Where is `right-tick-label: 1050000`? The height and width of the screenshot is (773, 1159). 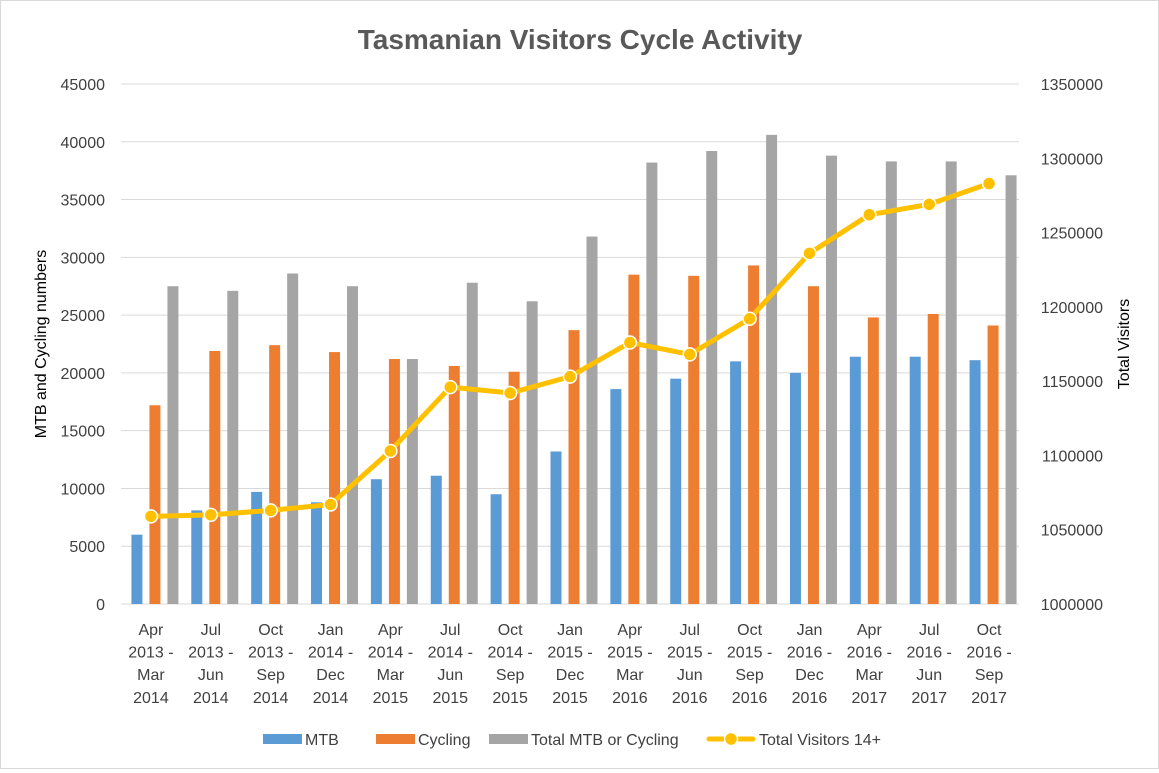
right-tick-label: 1050000 is located at coordinates (1072, 531).